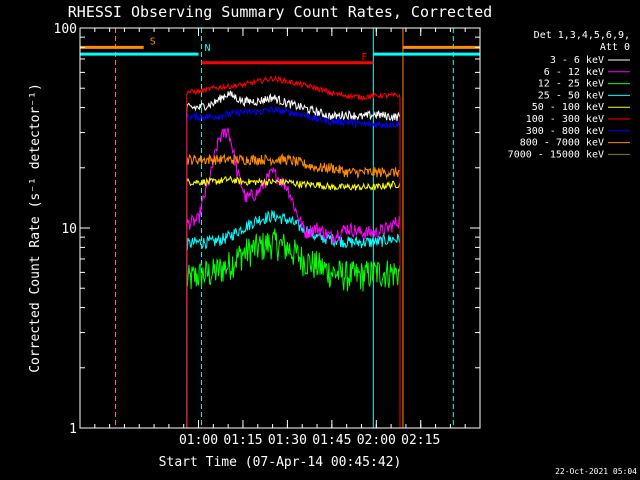  Describe the element at coordinates (562, 143) in the screenshot. I see `legend-entry-7: 800 - 7000 keV` at that location.